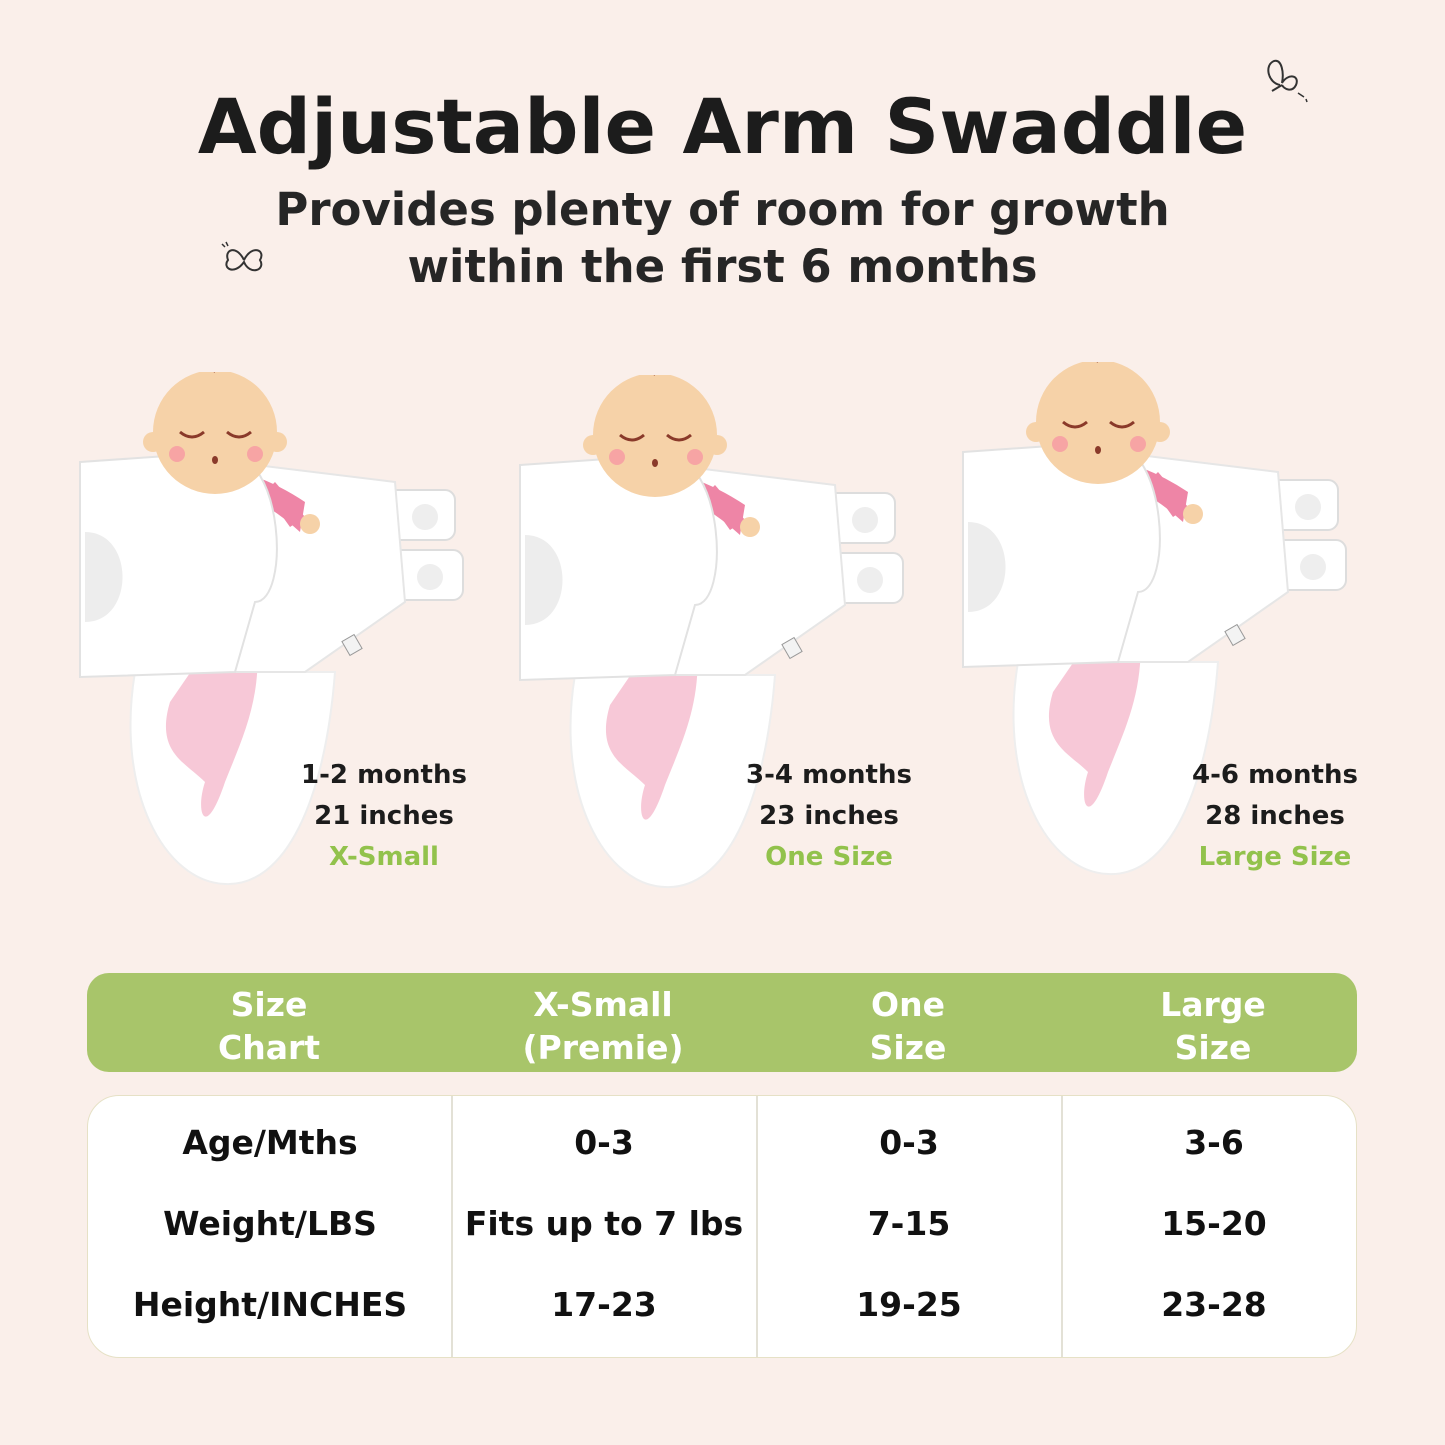 This screenshot has width=1445, height=1445. What do you see at coordinates (722, 126) in the screenshot?
I see `page-title: Adjustable Arm Swaddle` at bounding box center [722, 126].